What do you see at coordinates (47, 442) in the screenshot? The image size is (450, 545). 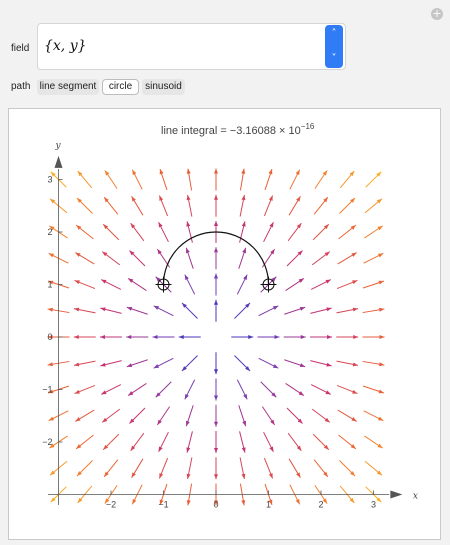 I see `y-tick-label: −2` at bounding box center [47, 442].